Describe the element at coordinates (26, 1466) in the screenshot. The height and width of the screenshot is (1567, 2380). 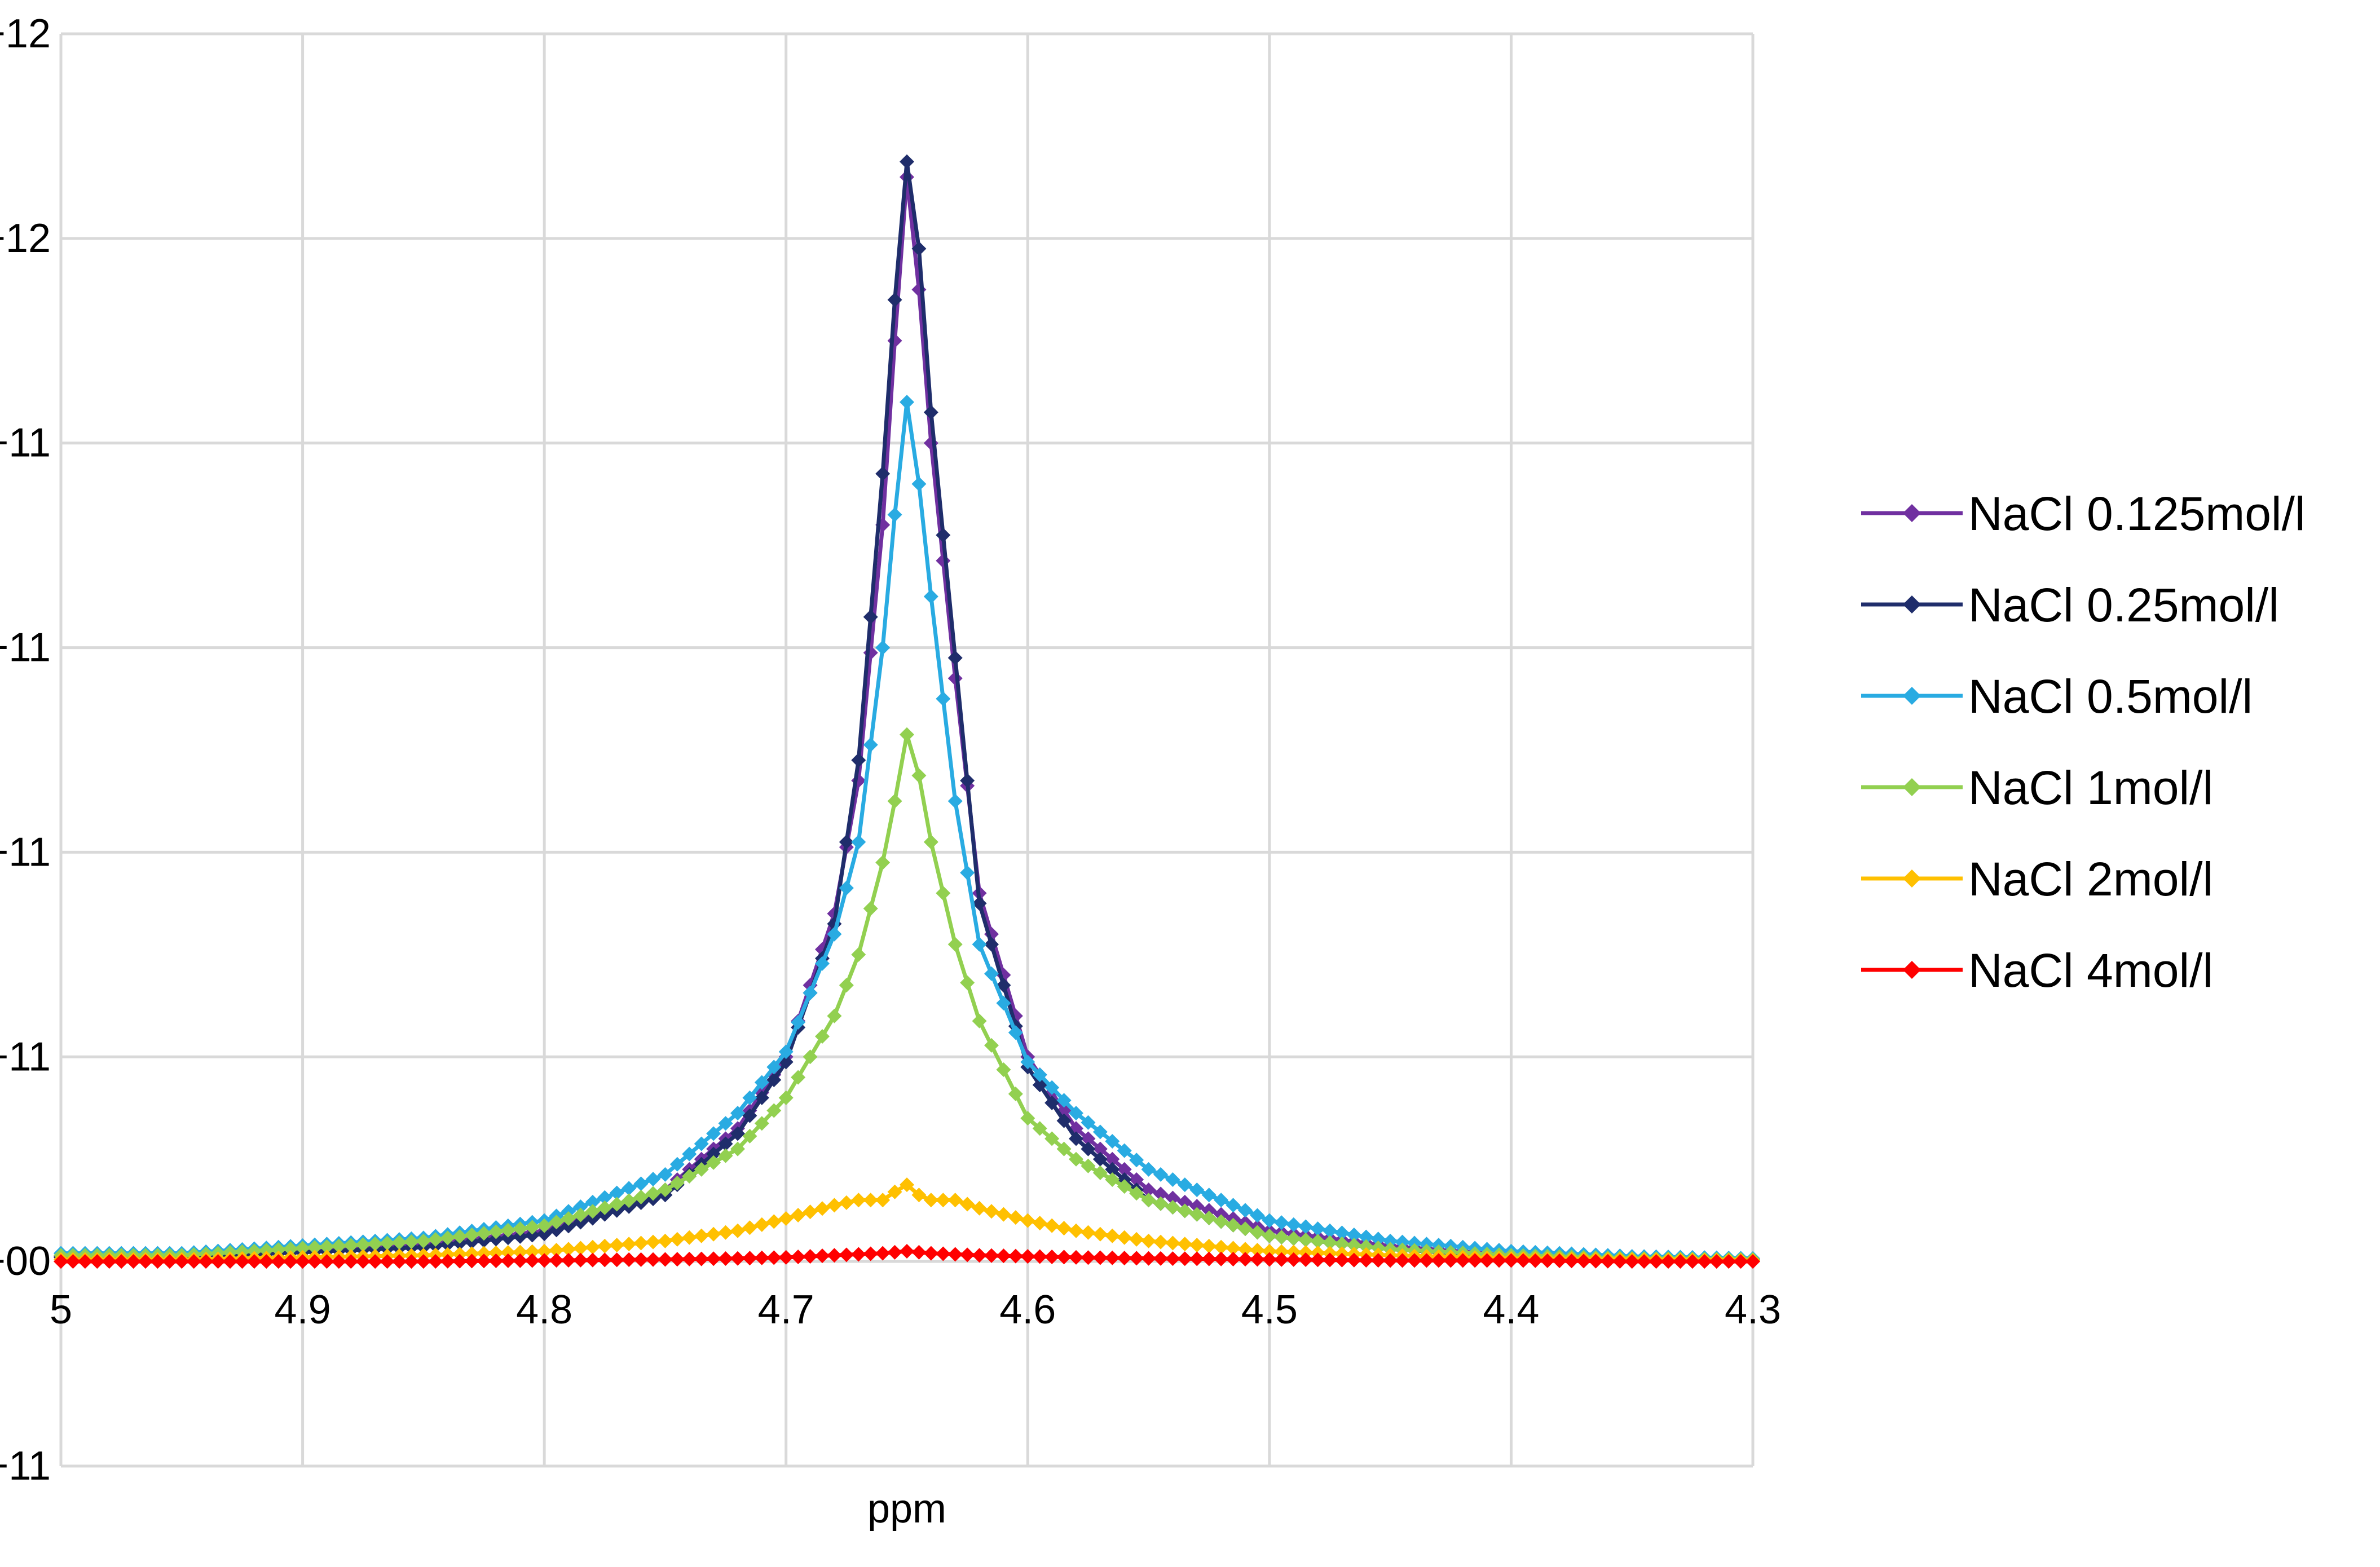
I see `y-tick-label: -2.0E+11` at that location.